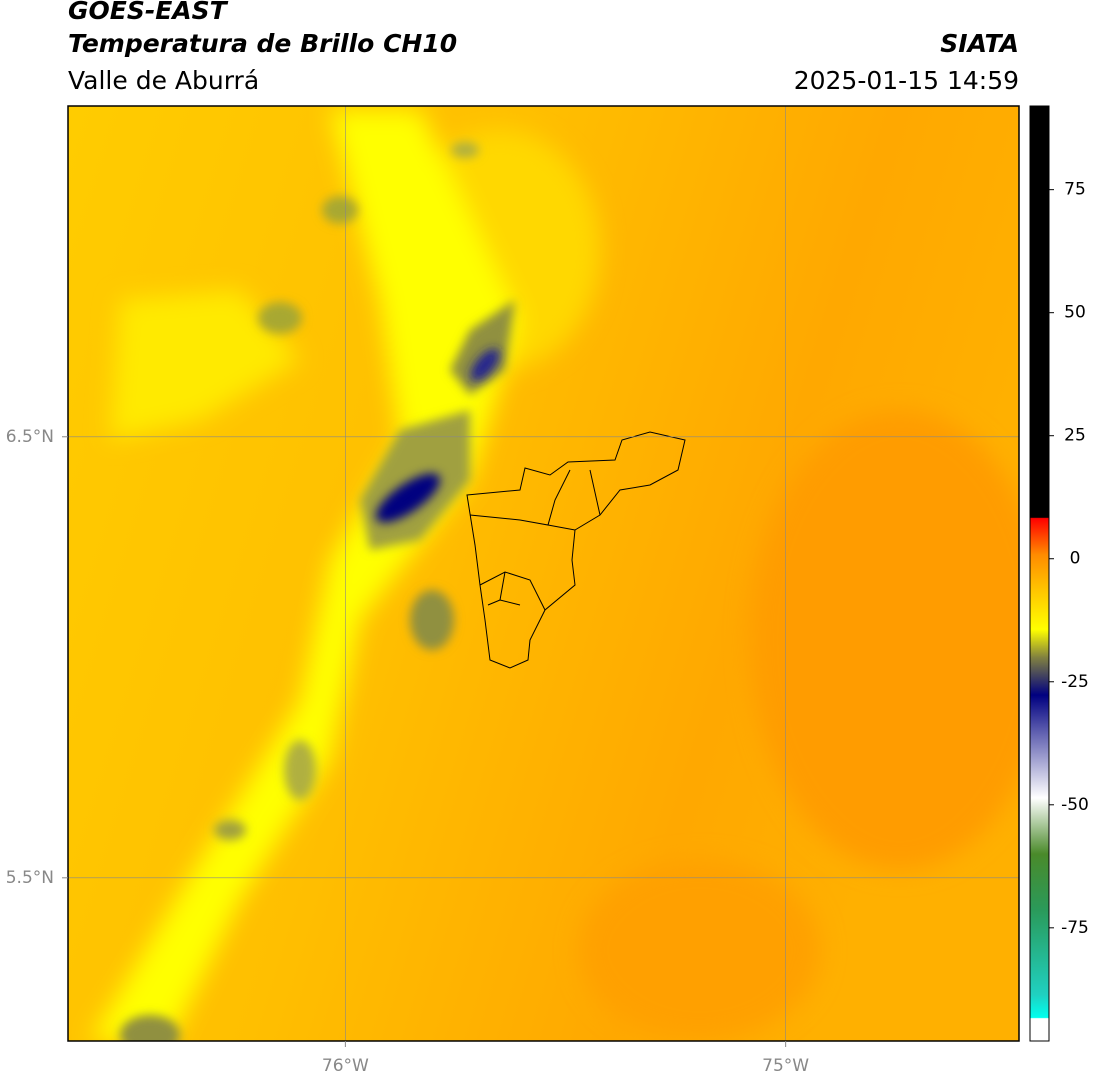  What do you see at coordinates (1075, 682) in the screenshot?
I see `colorbar-tick-label: -25` at bounding box center [1075, 682].